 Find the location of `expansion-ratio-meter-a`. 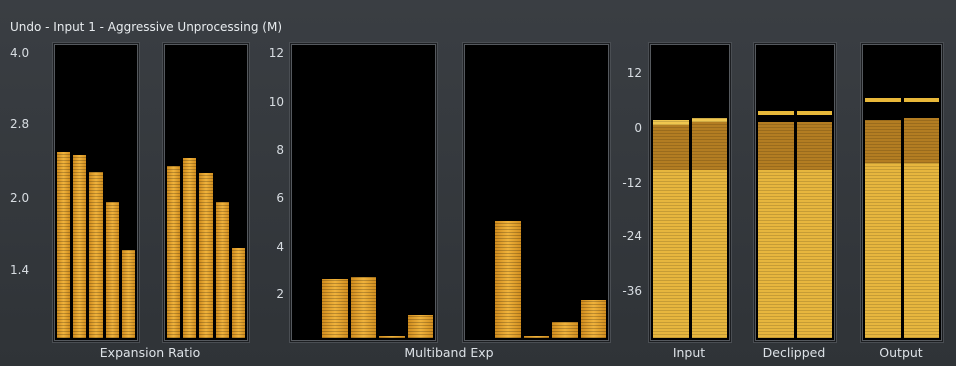

expansion-ratio-meter-a is located at coordinates (96, 192).